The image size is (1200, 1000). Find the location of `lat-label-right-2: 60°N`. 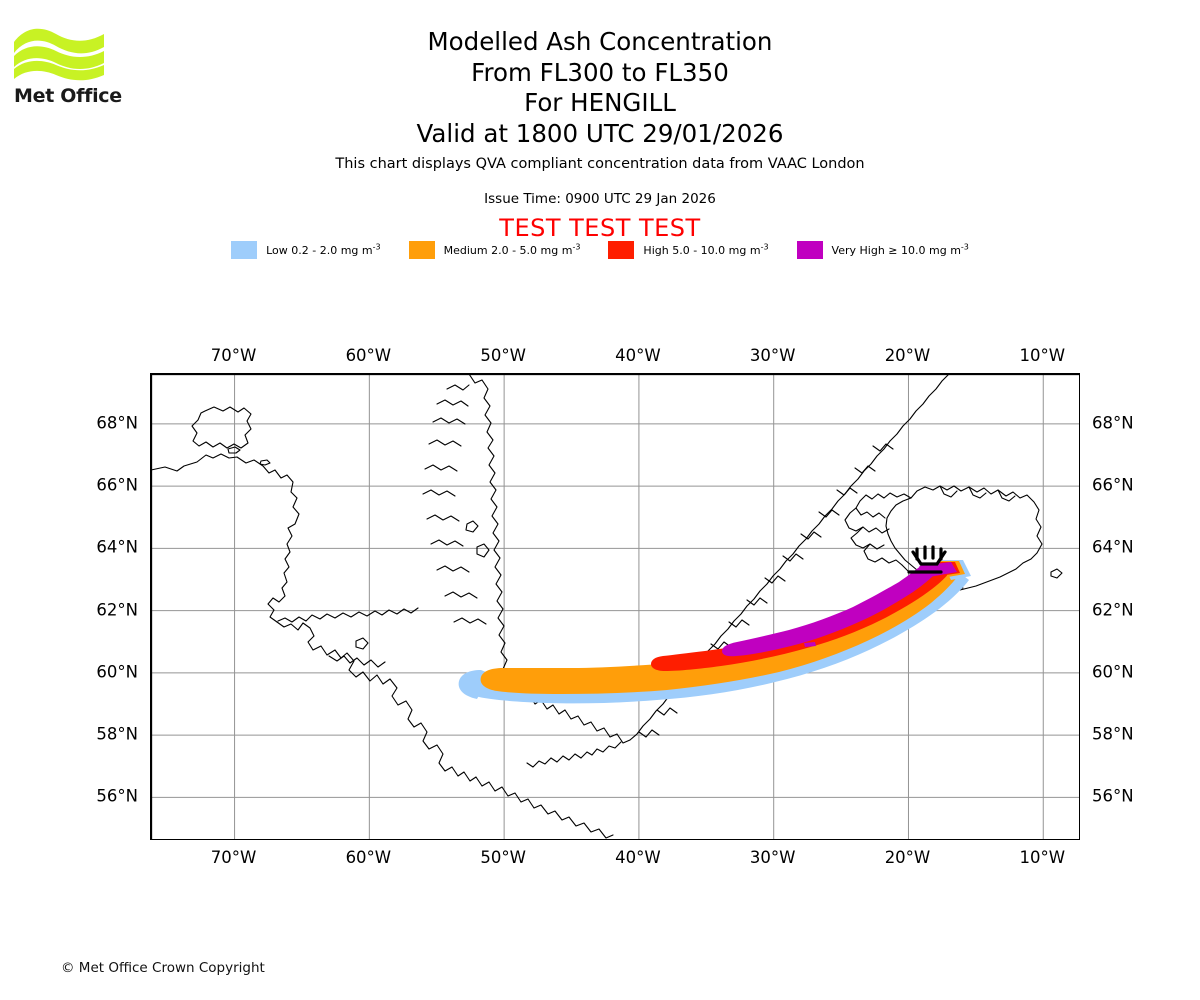

lat-label-right-2: 60°N is located at coordinates (1113, 672).